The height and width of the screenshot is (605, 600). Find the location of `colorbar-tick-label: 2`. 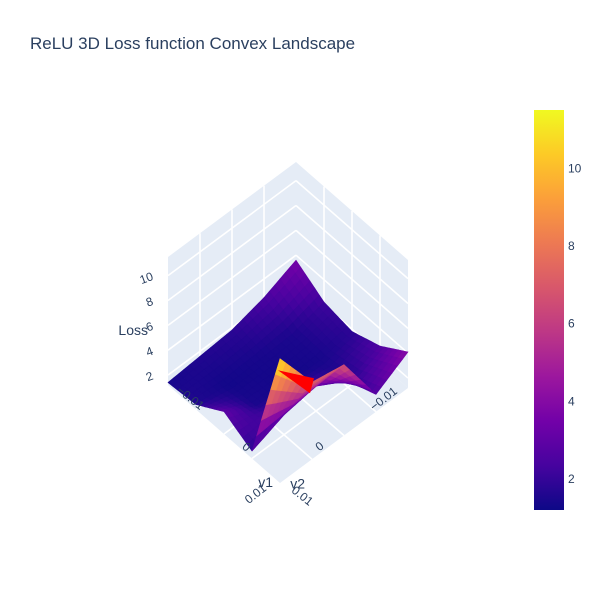

colorbar-tick-label: 2 is located at coordinates (571, 479).